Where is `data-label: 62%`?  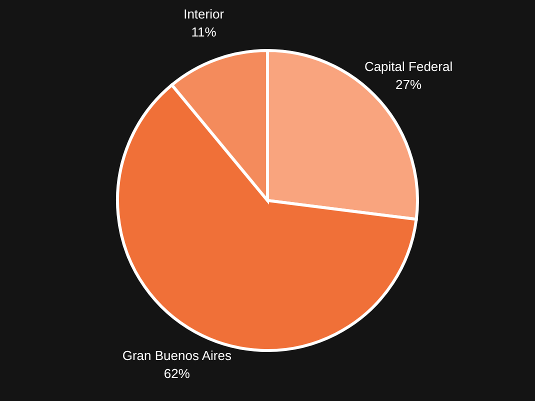 data-label: 62% is located at coordinates (177, 374).